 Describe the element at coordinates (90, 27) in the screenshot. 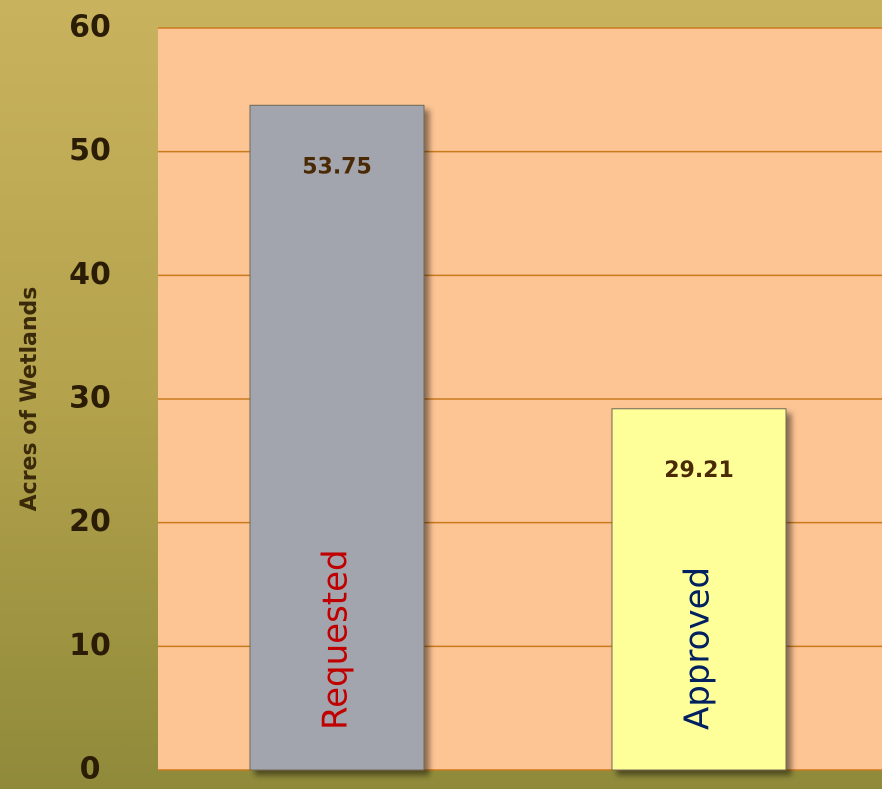

I see `y-tick-label: 60` at that location.